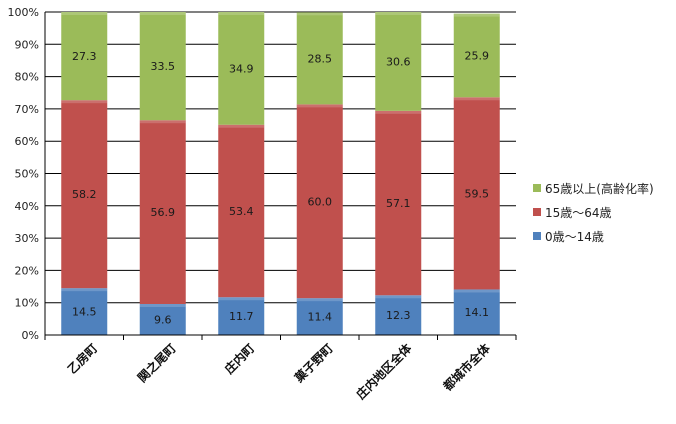 This screenshot has width=676, height=424. What do you see at coordinates (23, 12) in the screenshot?
I see `y-tick-label: 100%` at bounding box center [23, 12].